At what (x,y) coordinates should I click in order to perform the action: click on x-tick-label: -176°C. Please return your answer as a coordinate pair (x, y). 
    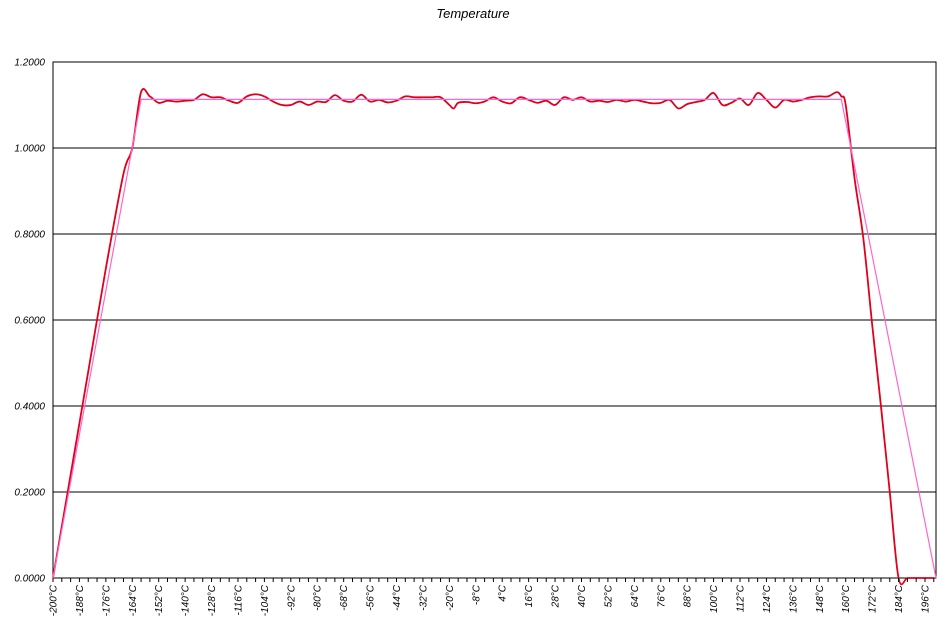
    Looking at the image, I should click on (106, 600).